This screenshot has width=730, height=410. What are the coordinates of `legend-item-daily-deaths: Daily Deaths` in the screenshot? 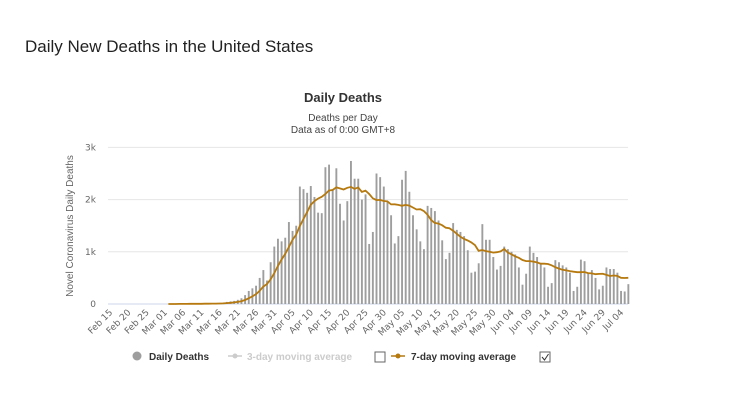 It's located at (171, 357).